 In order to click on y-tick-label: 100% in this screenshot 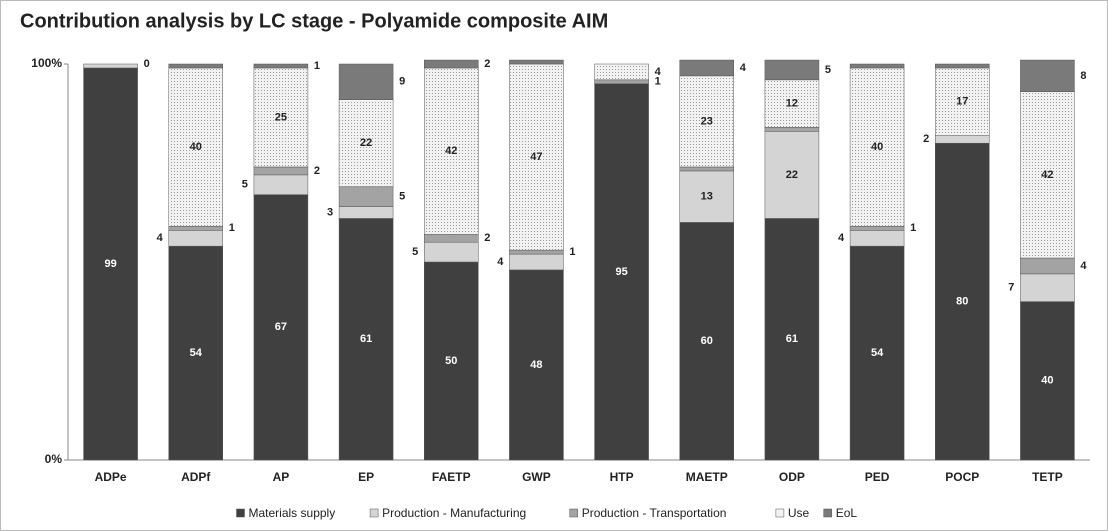, I will do `click(46, 63)`.